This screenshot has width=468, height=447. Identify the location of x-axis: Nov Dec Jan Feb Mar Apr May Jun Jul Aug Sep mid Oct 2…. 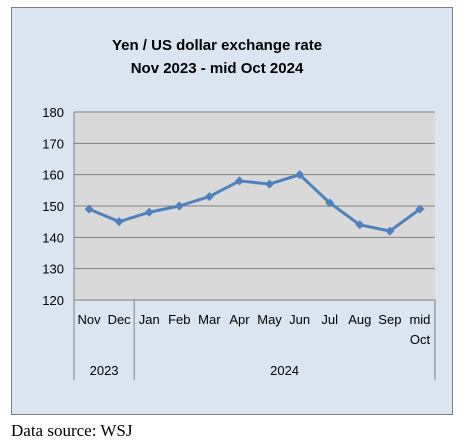
(254, 340).